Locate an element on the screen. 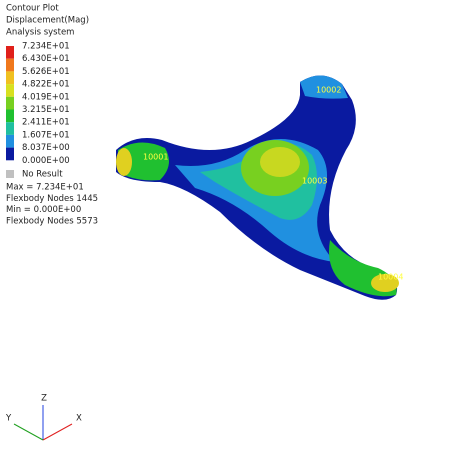  legend-label: 2.411E+01 is located at coordinates (46, 123).